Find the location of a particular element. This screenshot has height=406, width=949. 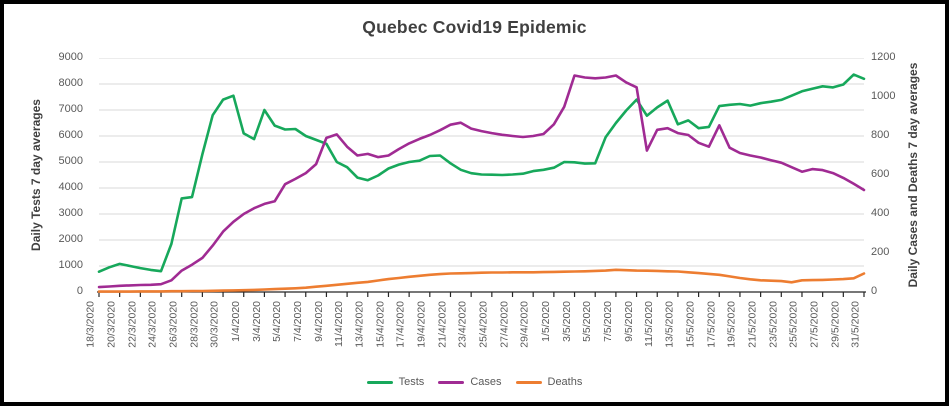

right-axis-tick-label: 1000 is located at coordinates (883, 96).